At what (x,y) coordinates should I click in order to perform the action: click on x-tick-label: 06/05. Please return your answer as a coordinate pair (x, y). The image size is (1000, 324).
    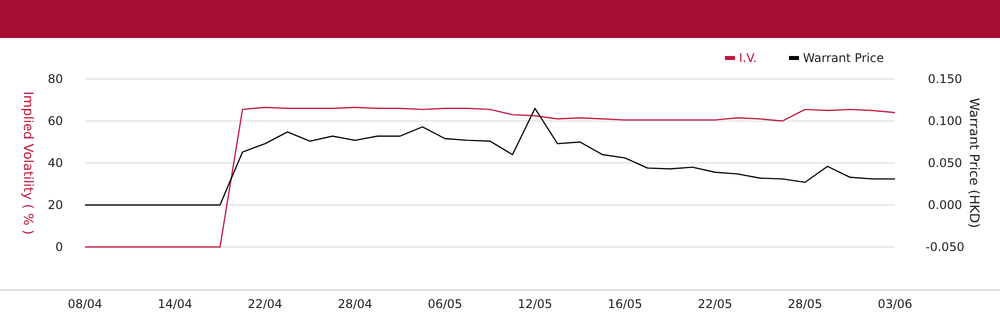
    Looking at the image, I should click on (445, 304).